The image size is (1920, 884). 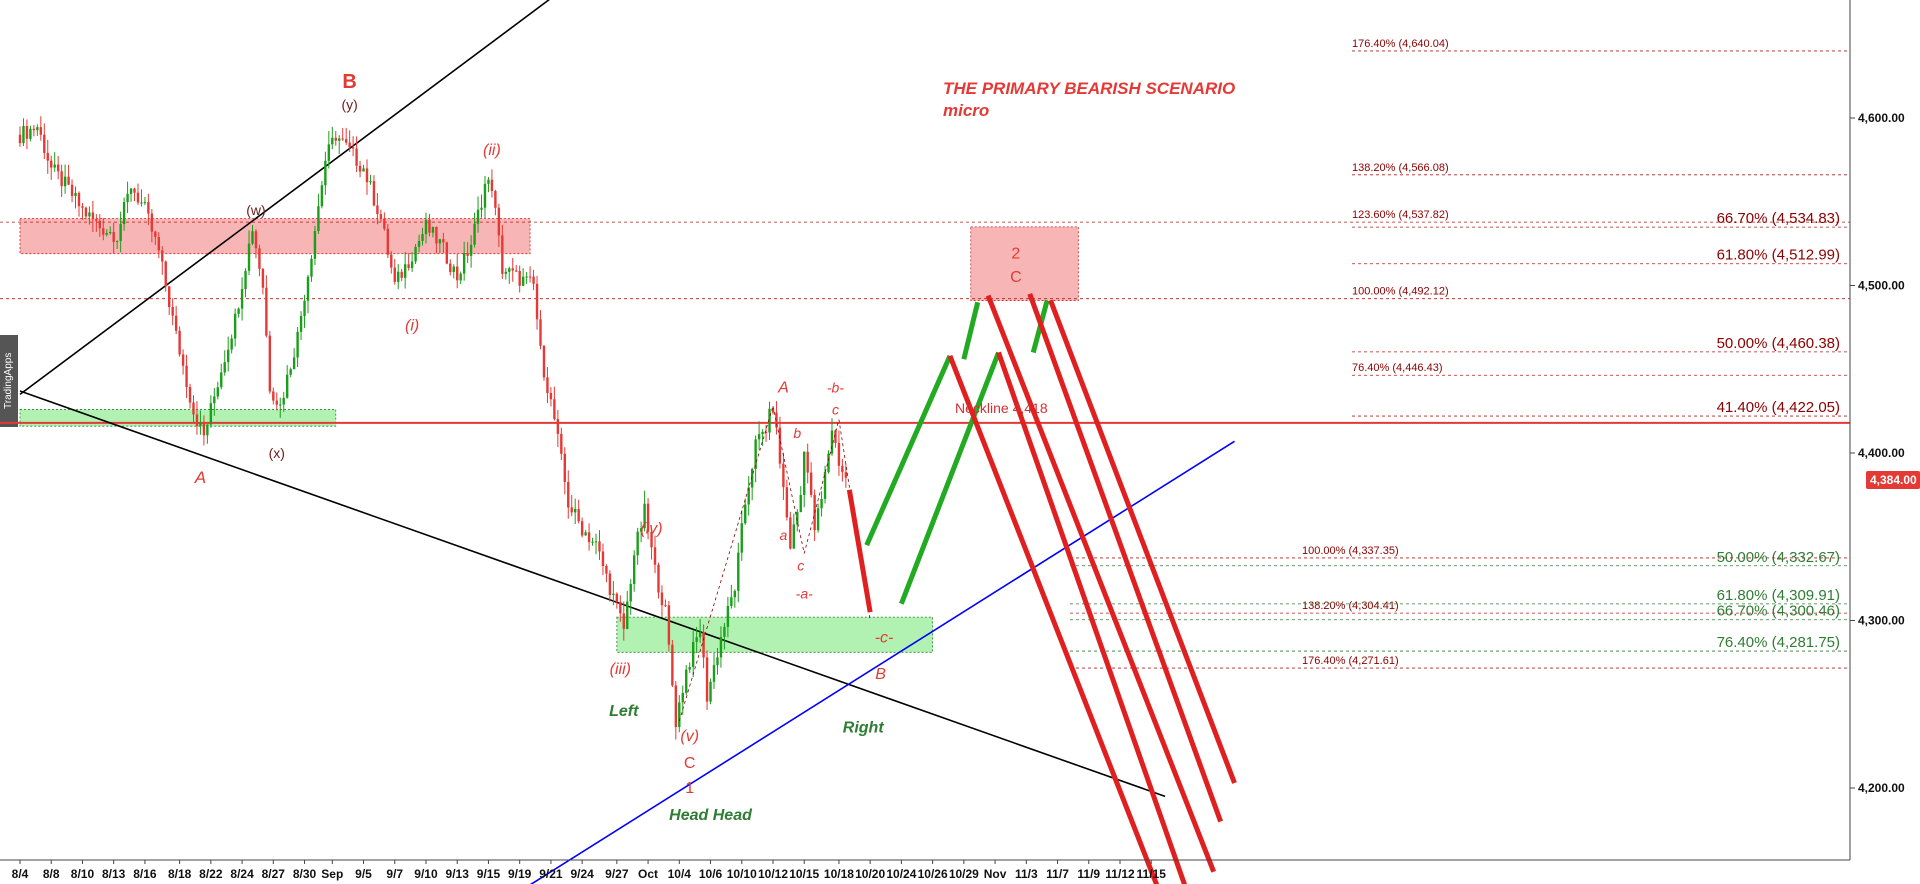 What do you see at coordinates (1893, 480) in the screenshot?
I see `current-price-badge: 4,384.00` at bounding box center [1893, 480].